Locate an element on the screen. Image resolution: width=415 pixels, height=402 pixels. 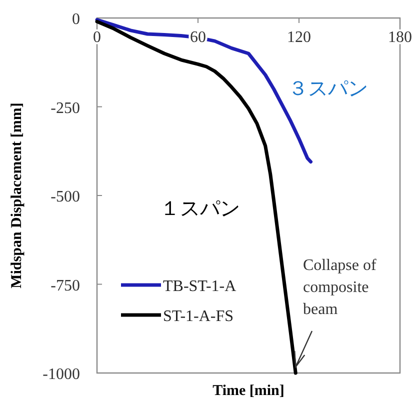
x-axis-title: Time [min] is located at coordinates (248, 391).